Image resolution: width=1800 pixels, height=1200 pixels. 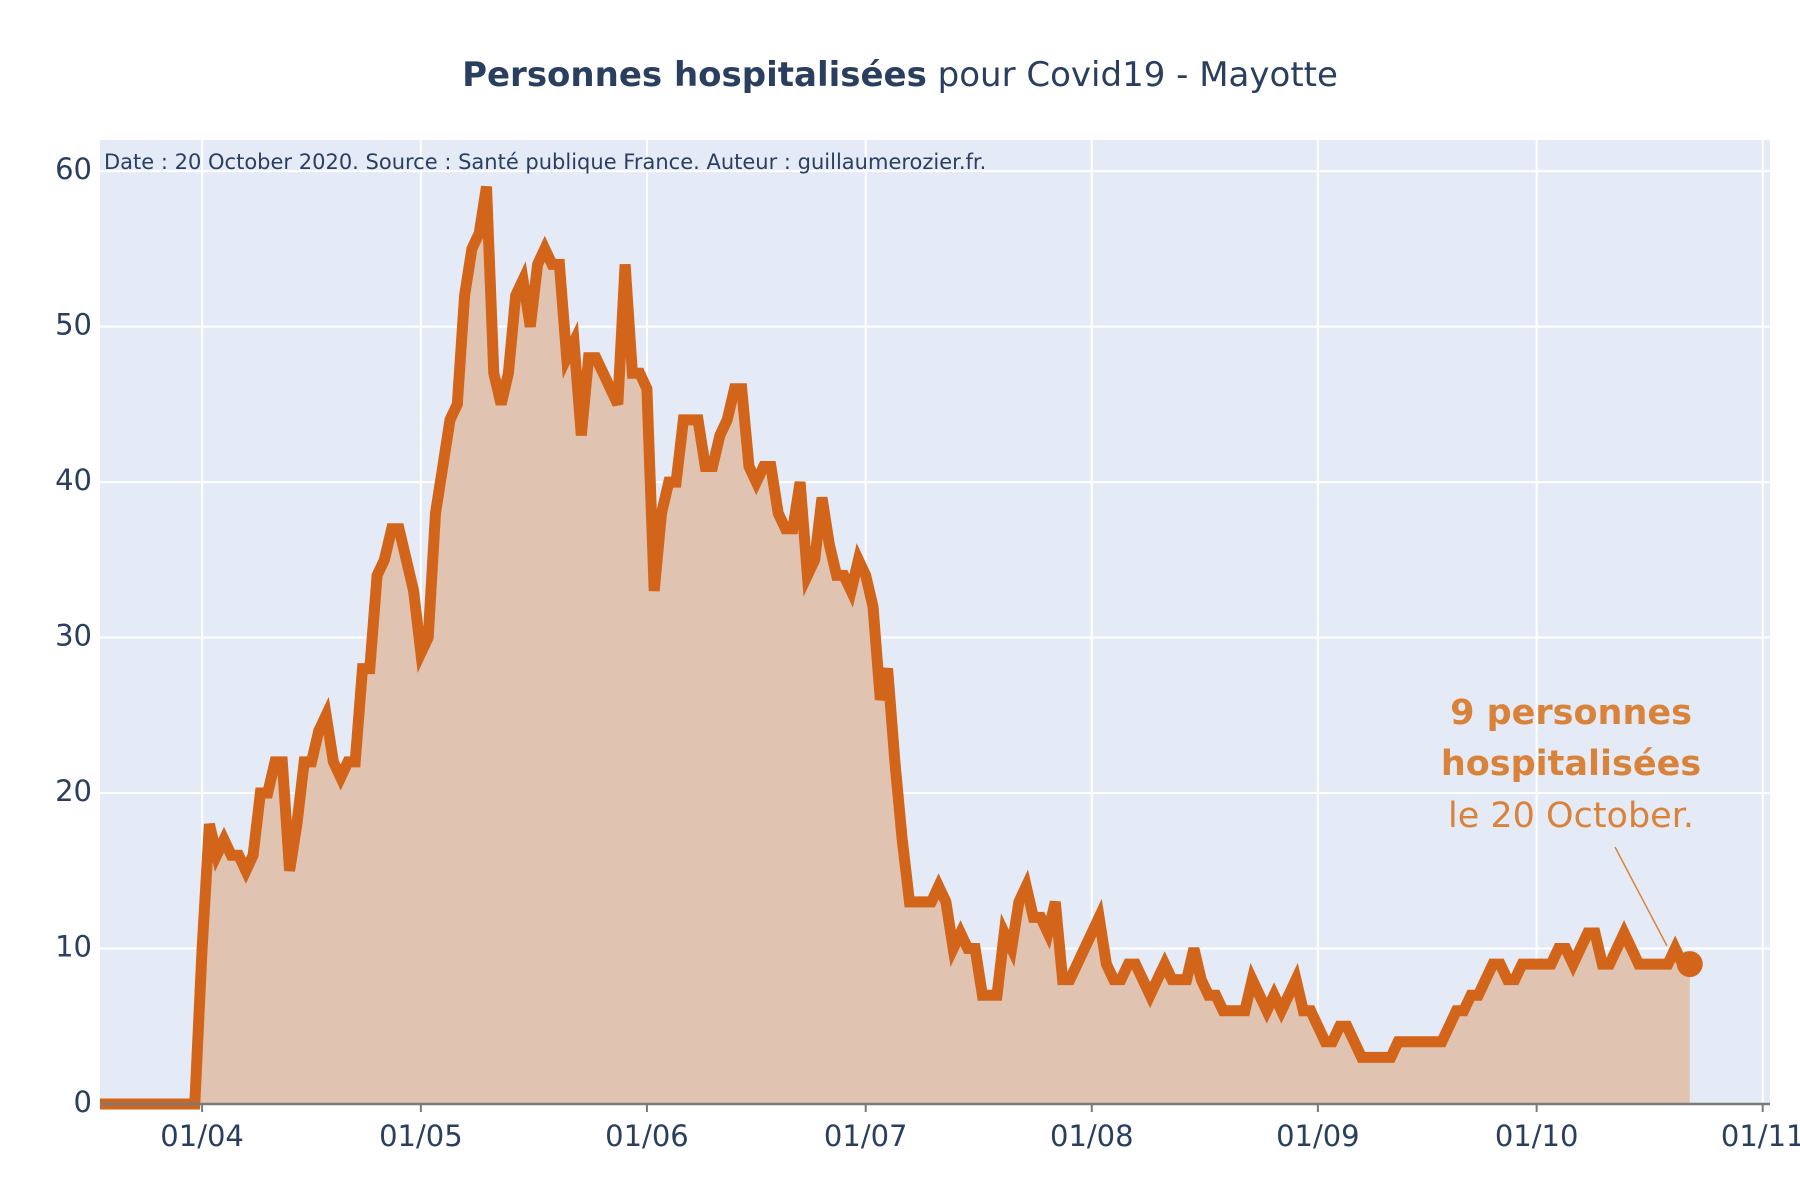 I want to click on annotation-line-2: hospitalisées, so click(x=1571, y=764).